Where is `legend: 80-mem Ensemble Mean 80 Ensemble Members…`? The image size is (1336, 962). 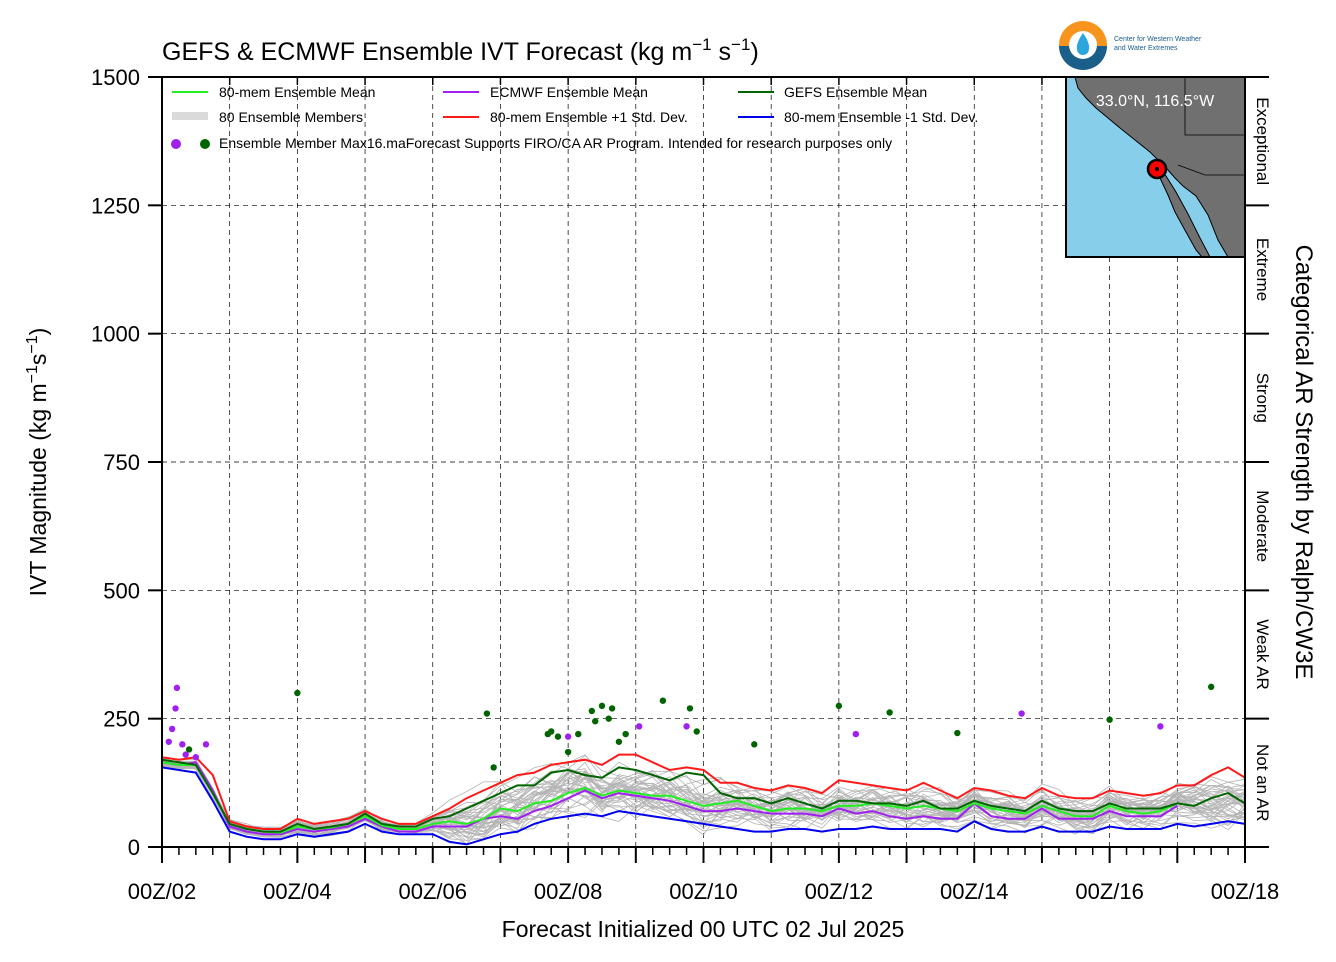 legend: 80-mem Ensemble Mean 80 Ensemble Members… is located at coordinates (574, 117).